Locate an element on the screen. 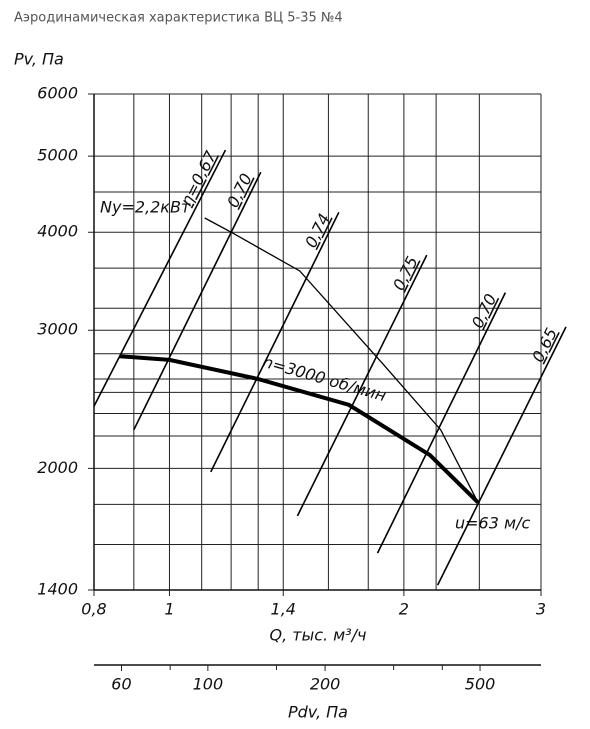 This screenshot has height=729, width=590. power-label: Ny=2,2кВт is located at coordinates (145, 207).